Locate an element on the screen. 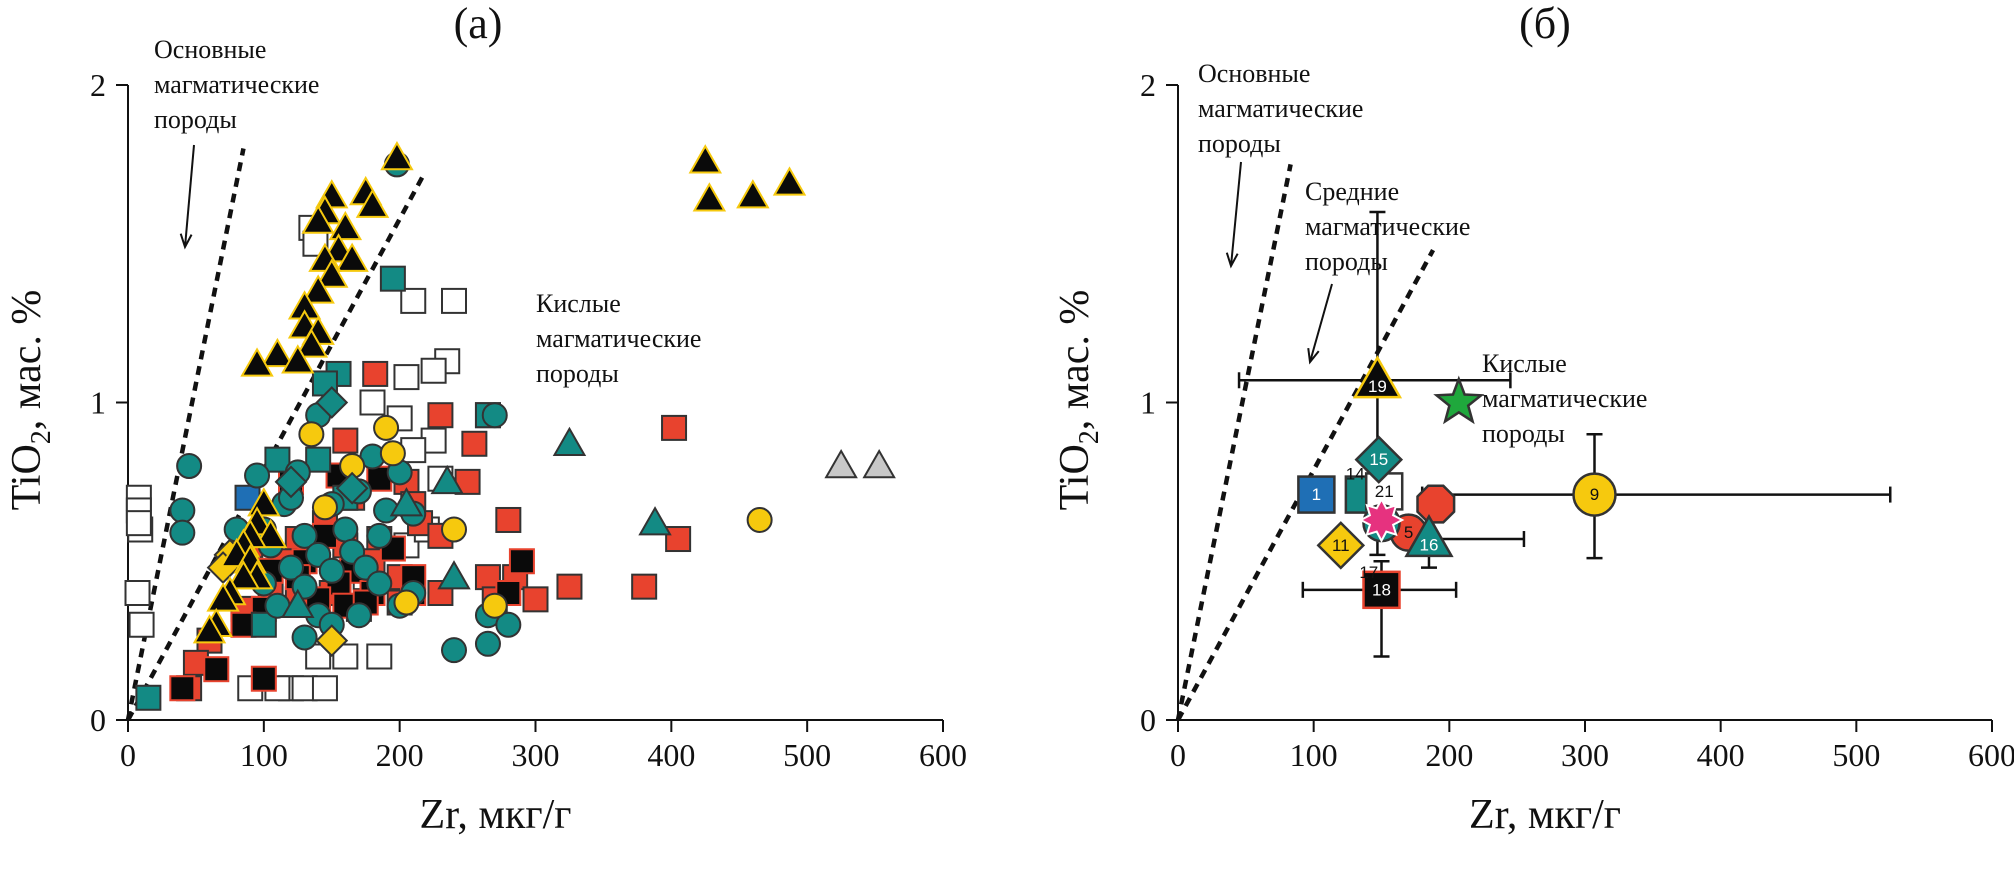 The height and width of the screenshot is (875, 2014). sample-marker-triangle is located at coordinates (1429, 536).